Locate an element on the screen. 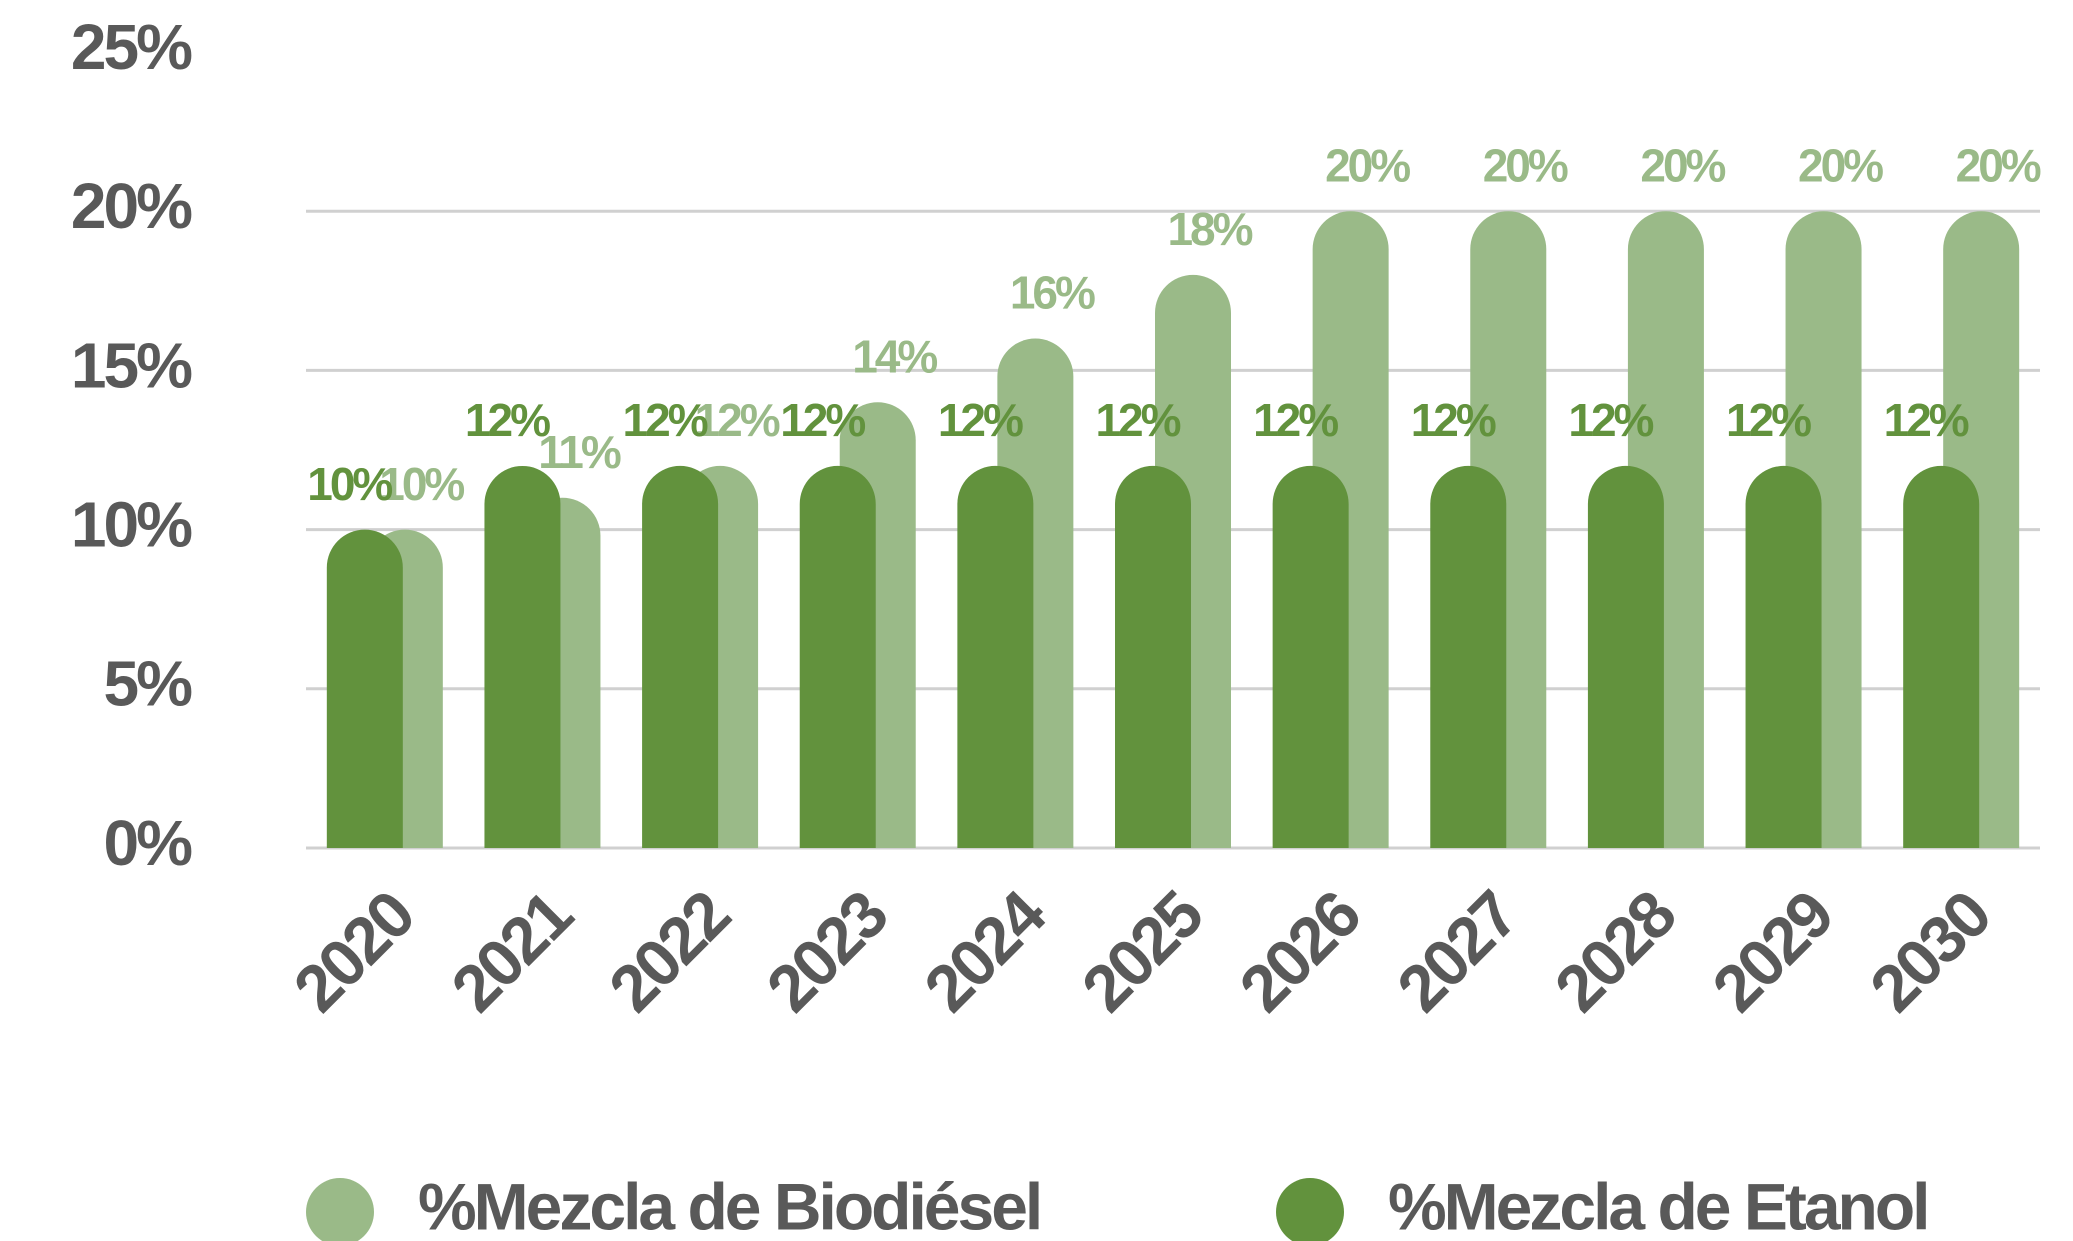  data-label: 11% is located at coordinates (579, 452).